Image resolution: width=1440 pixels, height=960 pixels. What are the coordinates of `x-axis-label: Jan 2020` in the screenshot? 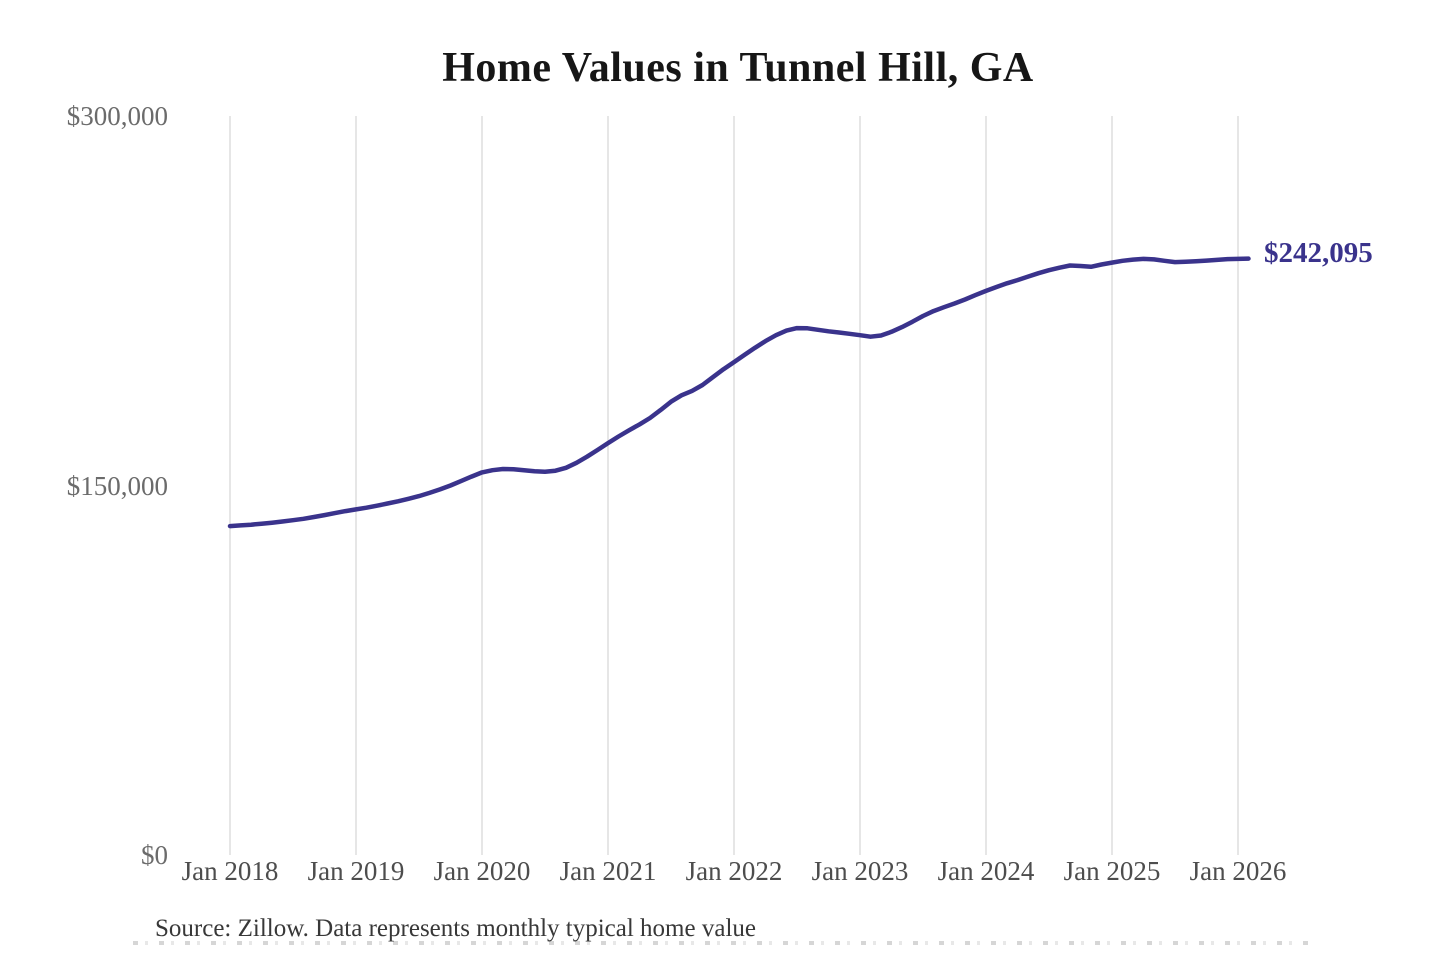 It's located at (482, 871).